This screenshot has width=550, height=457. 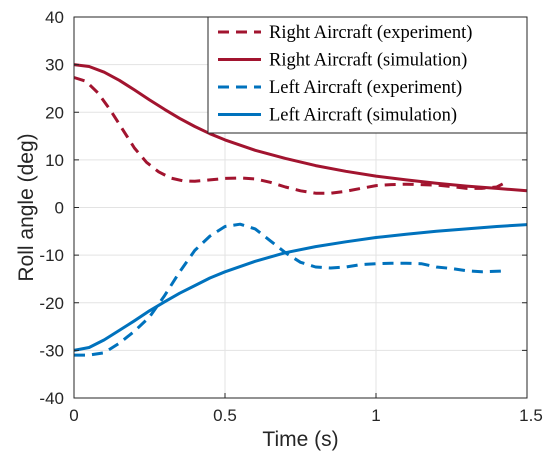 I want to click on x-tick-label: 1.5, so click(x=531, y=415).